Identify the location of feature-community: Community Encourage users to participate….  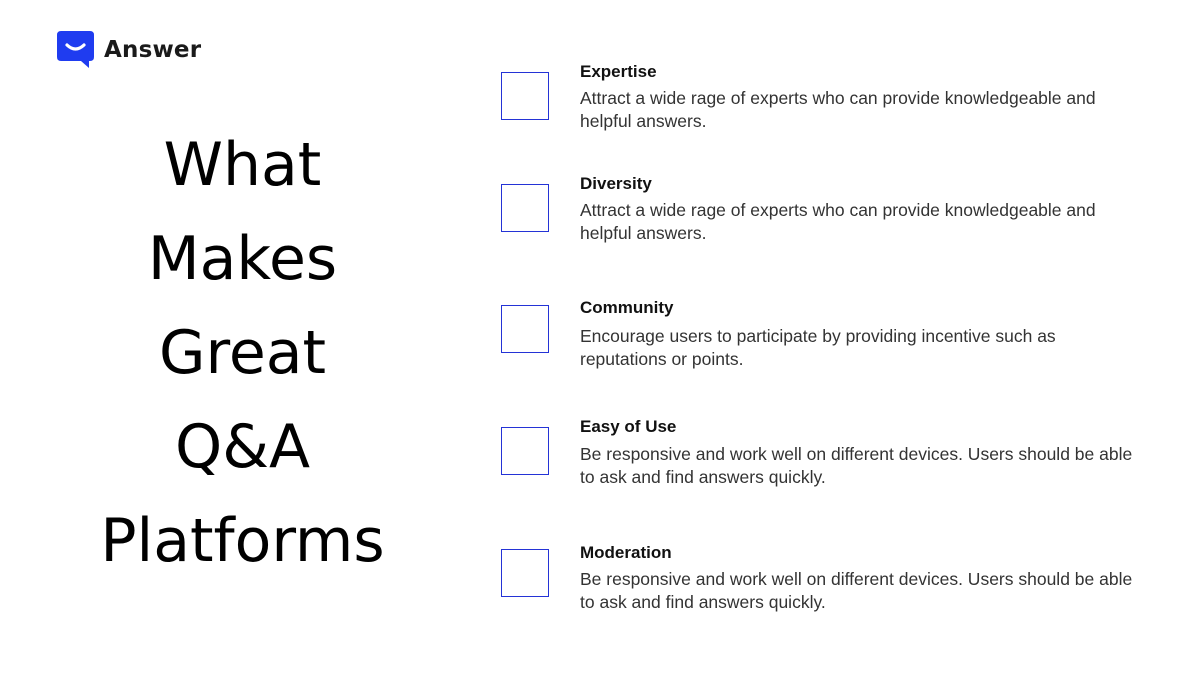
(831, 338).